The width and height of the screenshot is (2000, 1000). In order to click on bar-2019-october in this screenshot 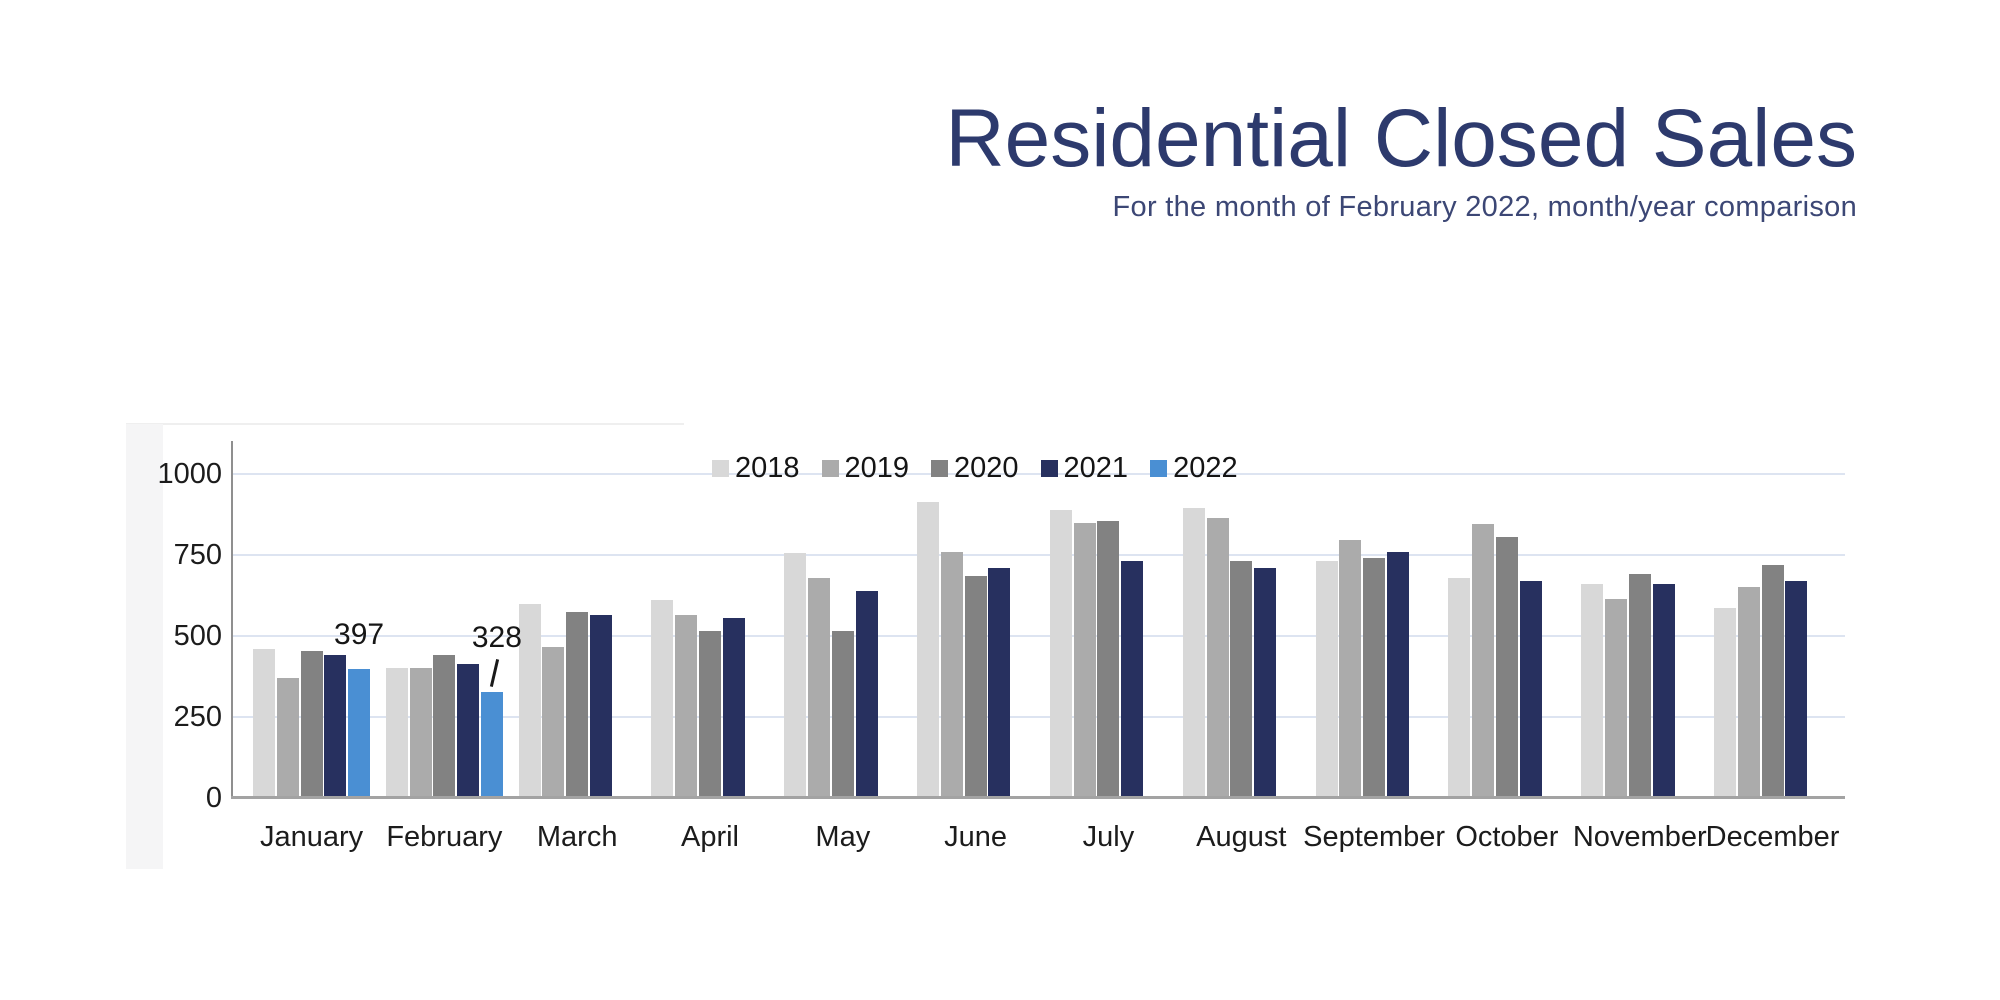, I will do `click(1483, 660)`.